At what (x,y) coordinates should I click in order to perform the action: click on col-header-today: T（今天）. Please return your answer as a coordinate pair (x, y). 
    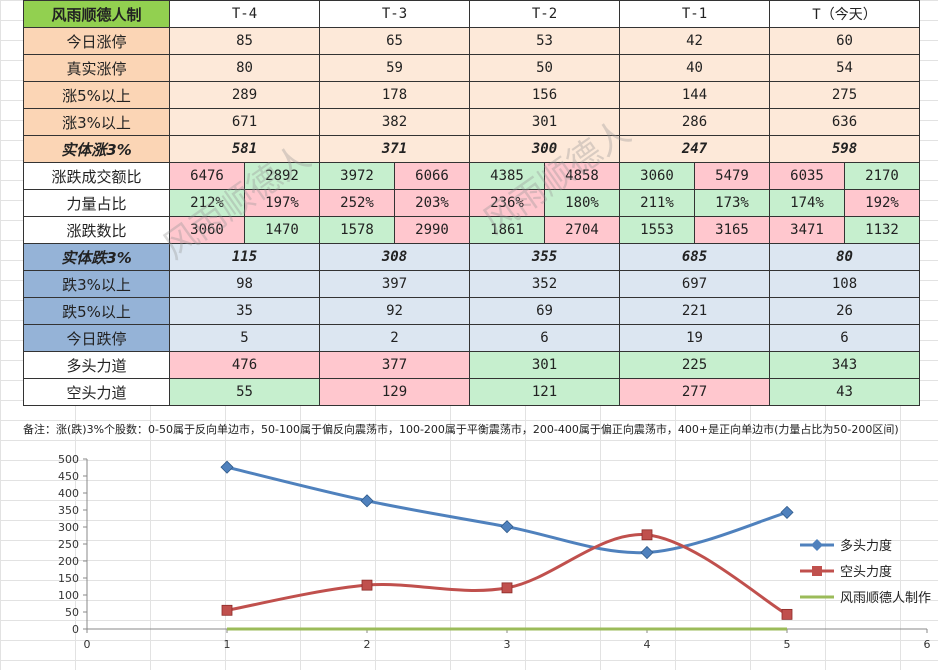
    Looking at the image, I should click on (844, 14).